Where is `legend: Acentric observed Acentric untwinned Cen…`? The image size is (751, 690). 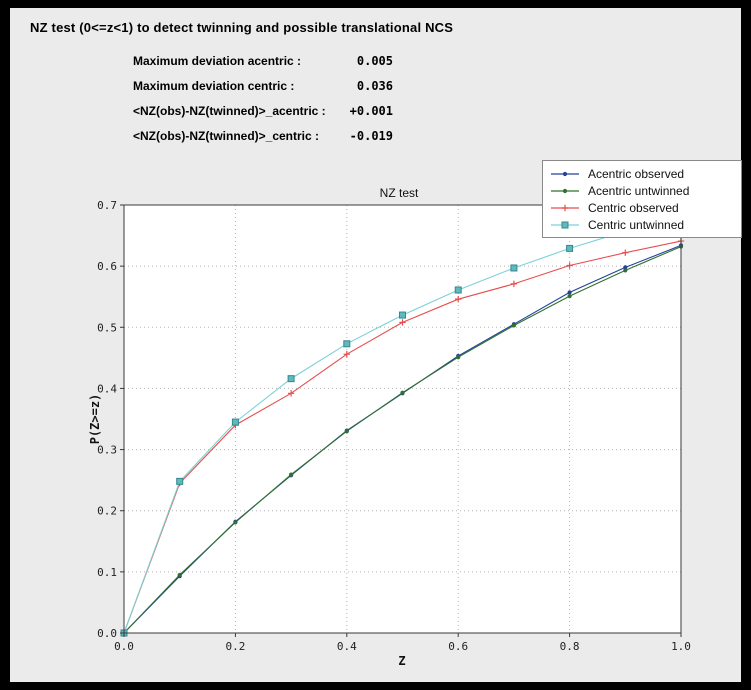
legend: Acentric observed Acentric untwinned Cen… is located at coordinates (642, 199).